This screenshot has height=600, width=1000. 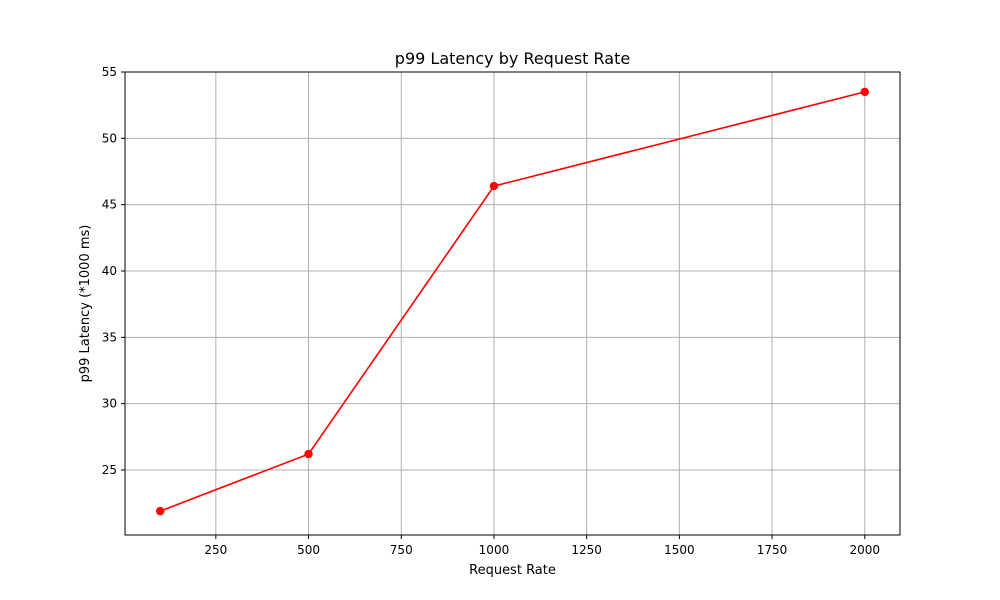 What do you see at coordinates (109, 205) in the screenshot?
I see `y-tick-label: 45` at bounding box center [109, 205].